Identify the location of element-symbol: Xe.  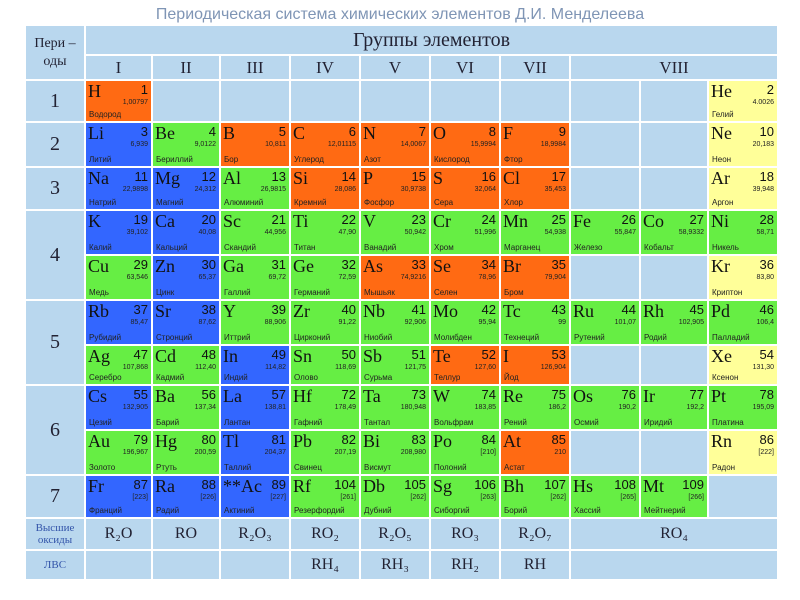
(721, 356).